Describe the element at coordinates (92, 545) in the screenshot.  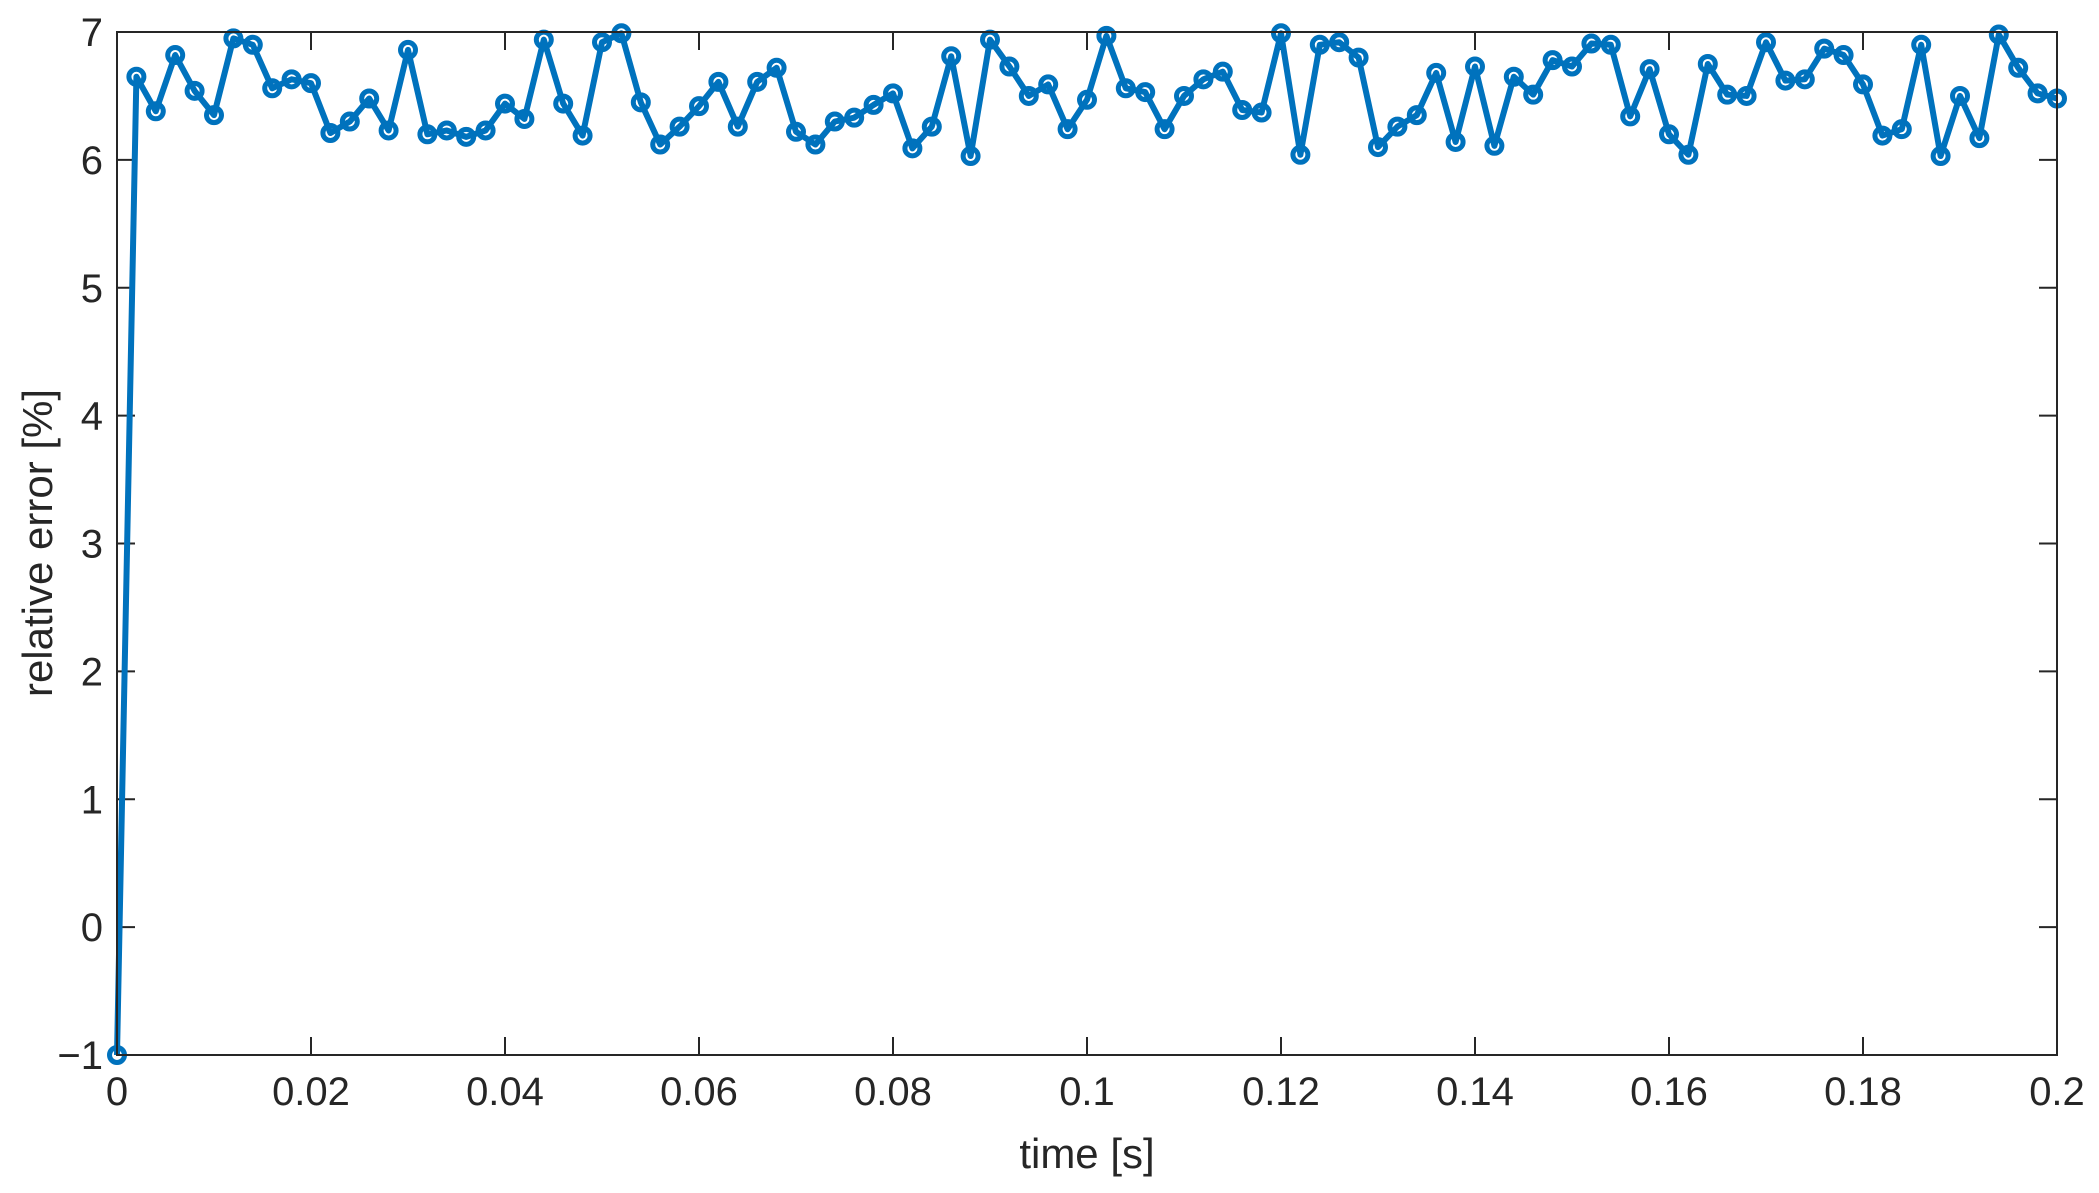
I see `y-tick-label: 3` at that location.